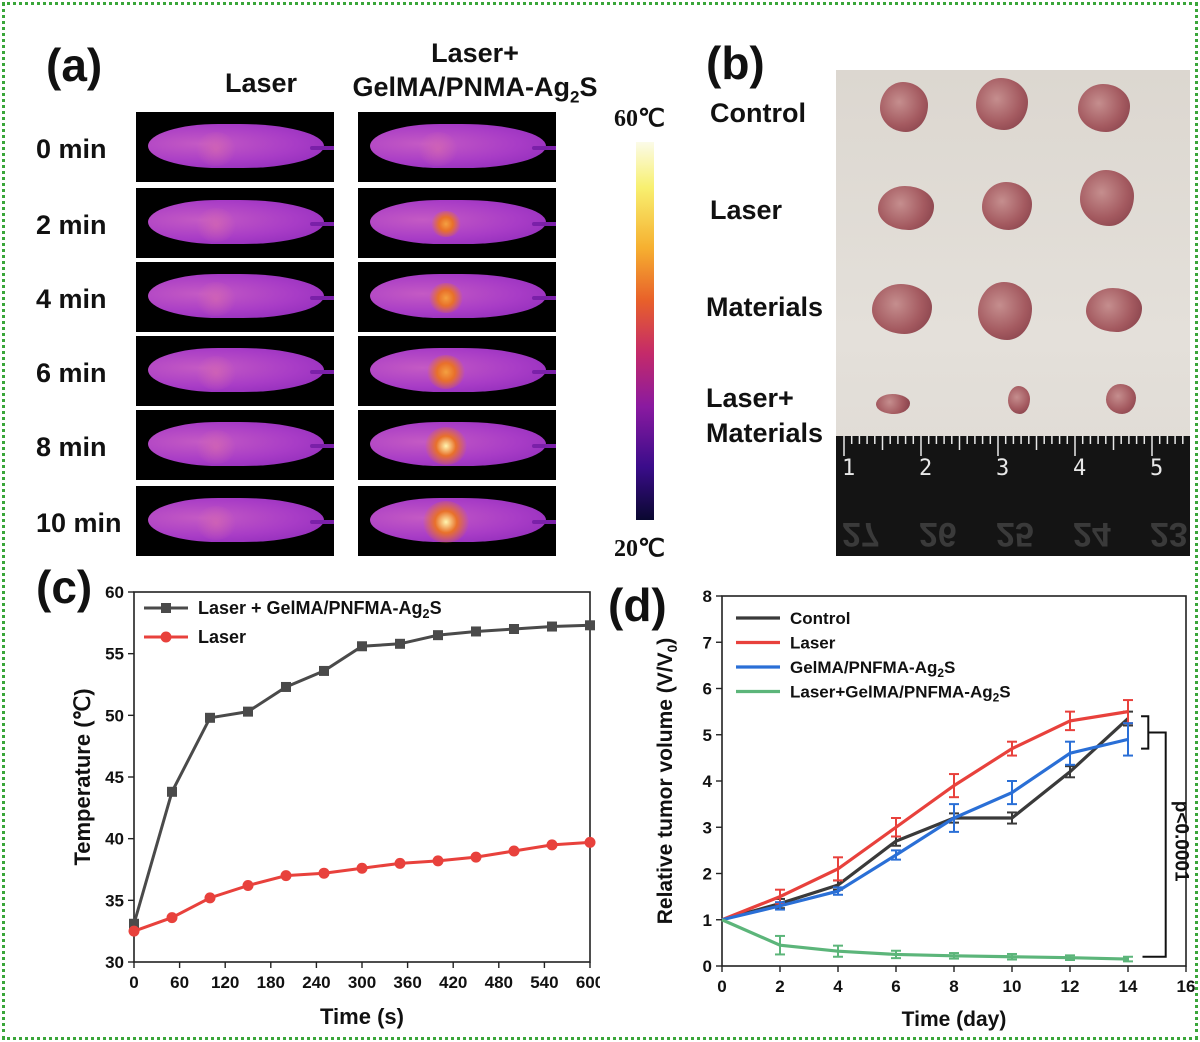  I want to click on y-tick-label: 5, so click(707, 735).